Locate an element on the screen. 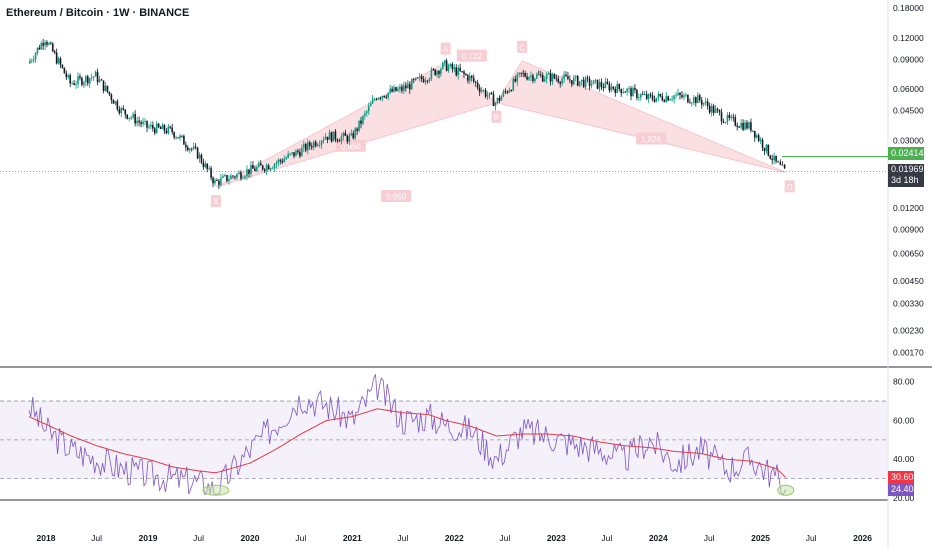  pattern-ratio-label: 0.722 is located at coordinates (472, 56).